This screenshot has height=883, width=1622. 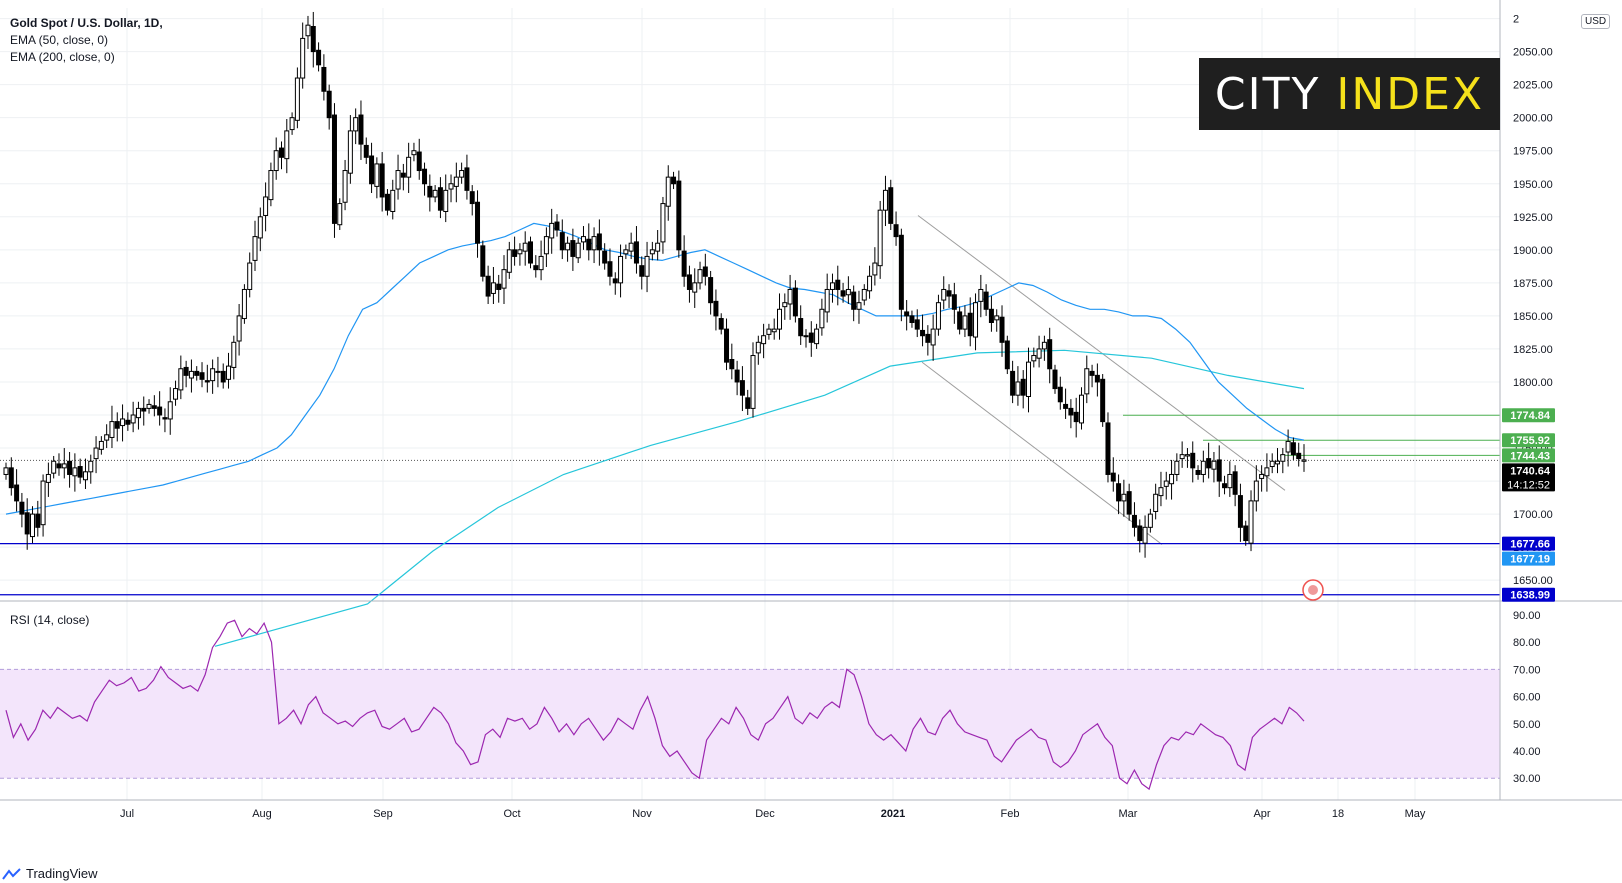 What do you see at coordinates (11, 873) in the screenshot?
I see `tradingview-logo-icon` at bounding box center [11, 873].